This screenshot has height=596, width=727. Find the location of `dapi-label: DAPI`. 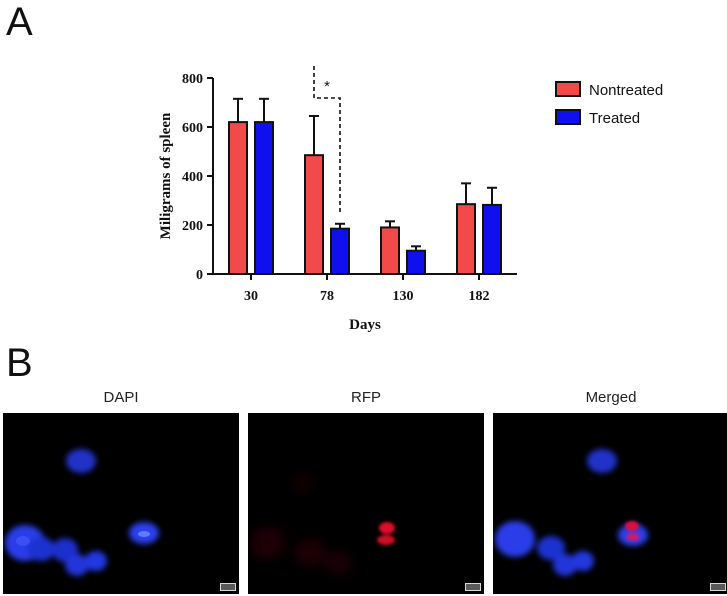

dapi-label: DAPI is located at coordinates (121, 397).